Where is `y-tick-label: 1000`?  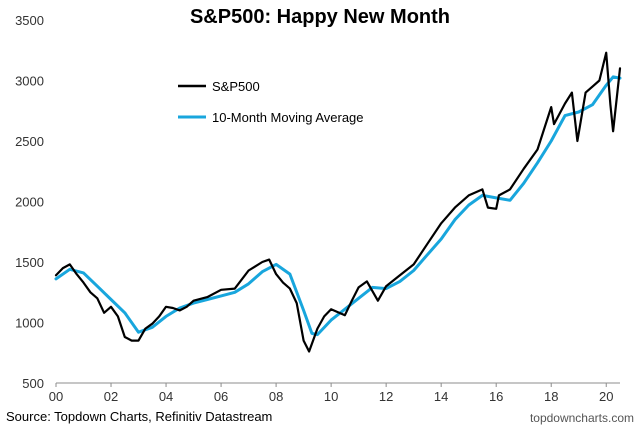 y-tick-label: 1000 is located at coordinates (29, 323).